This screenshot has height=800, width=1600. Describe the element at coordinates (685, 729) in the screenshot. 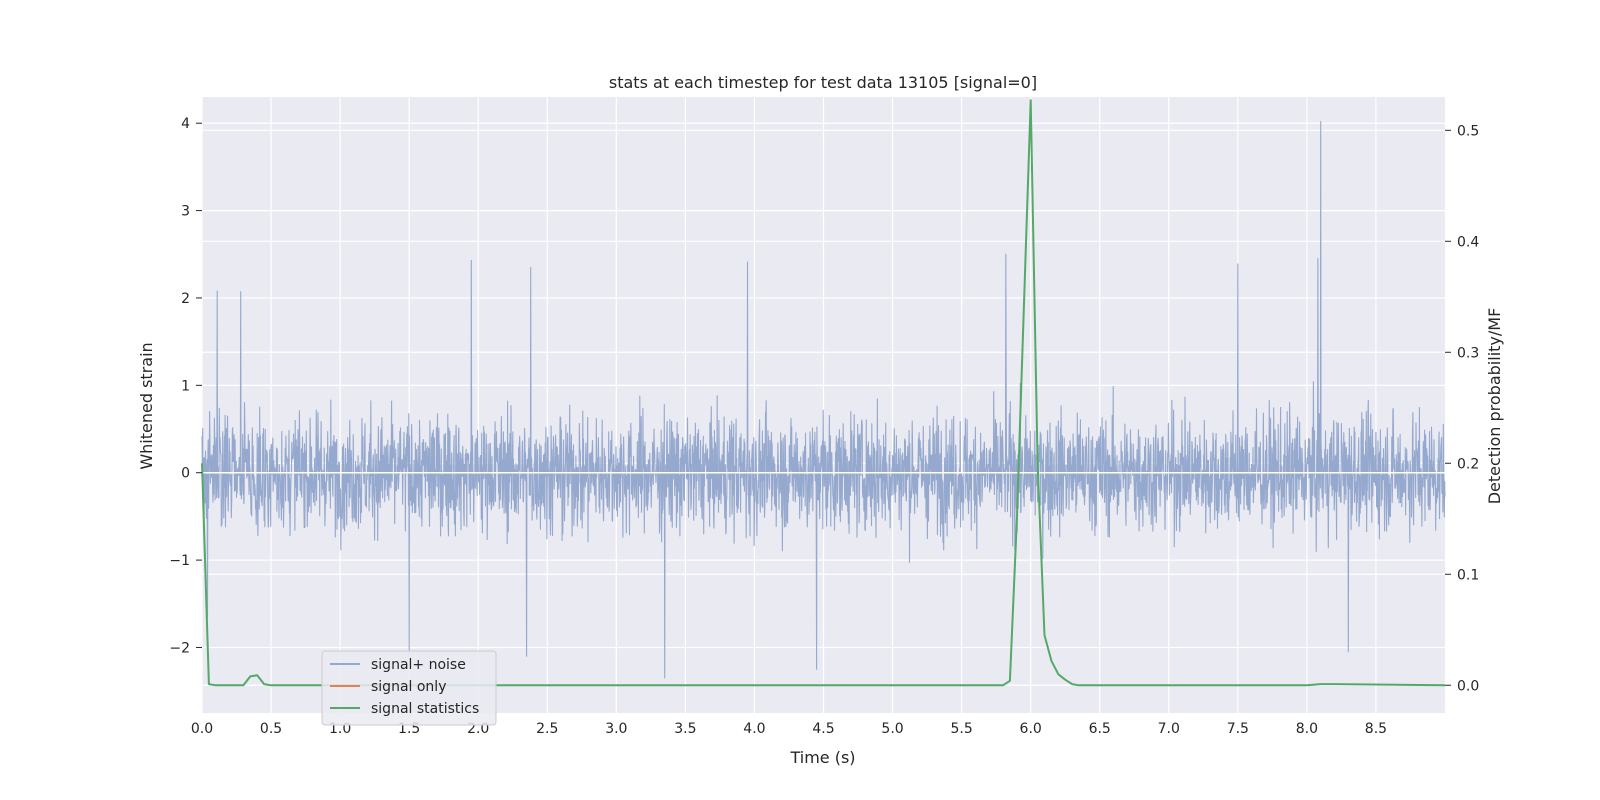

I see `x-tick-label: 3.5` at that location.